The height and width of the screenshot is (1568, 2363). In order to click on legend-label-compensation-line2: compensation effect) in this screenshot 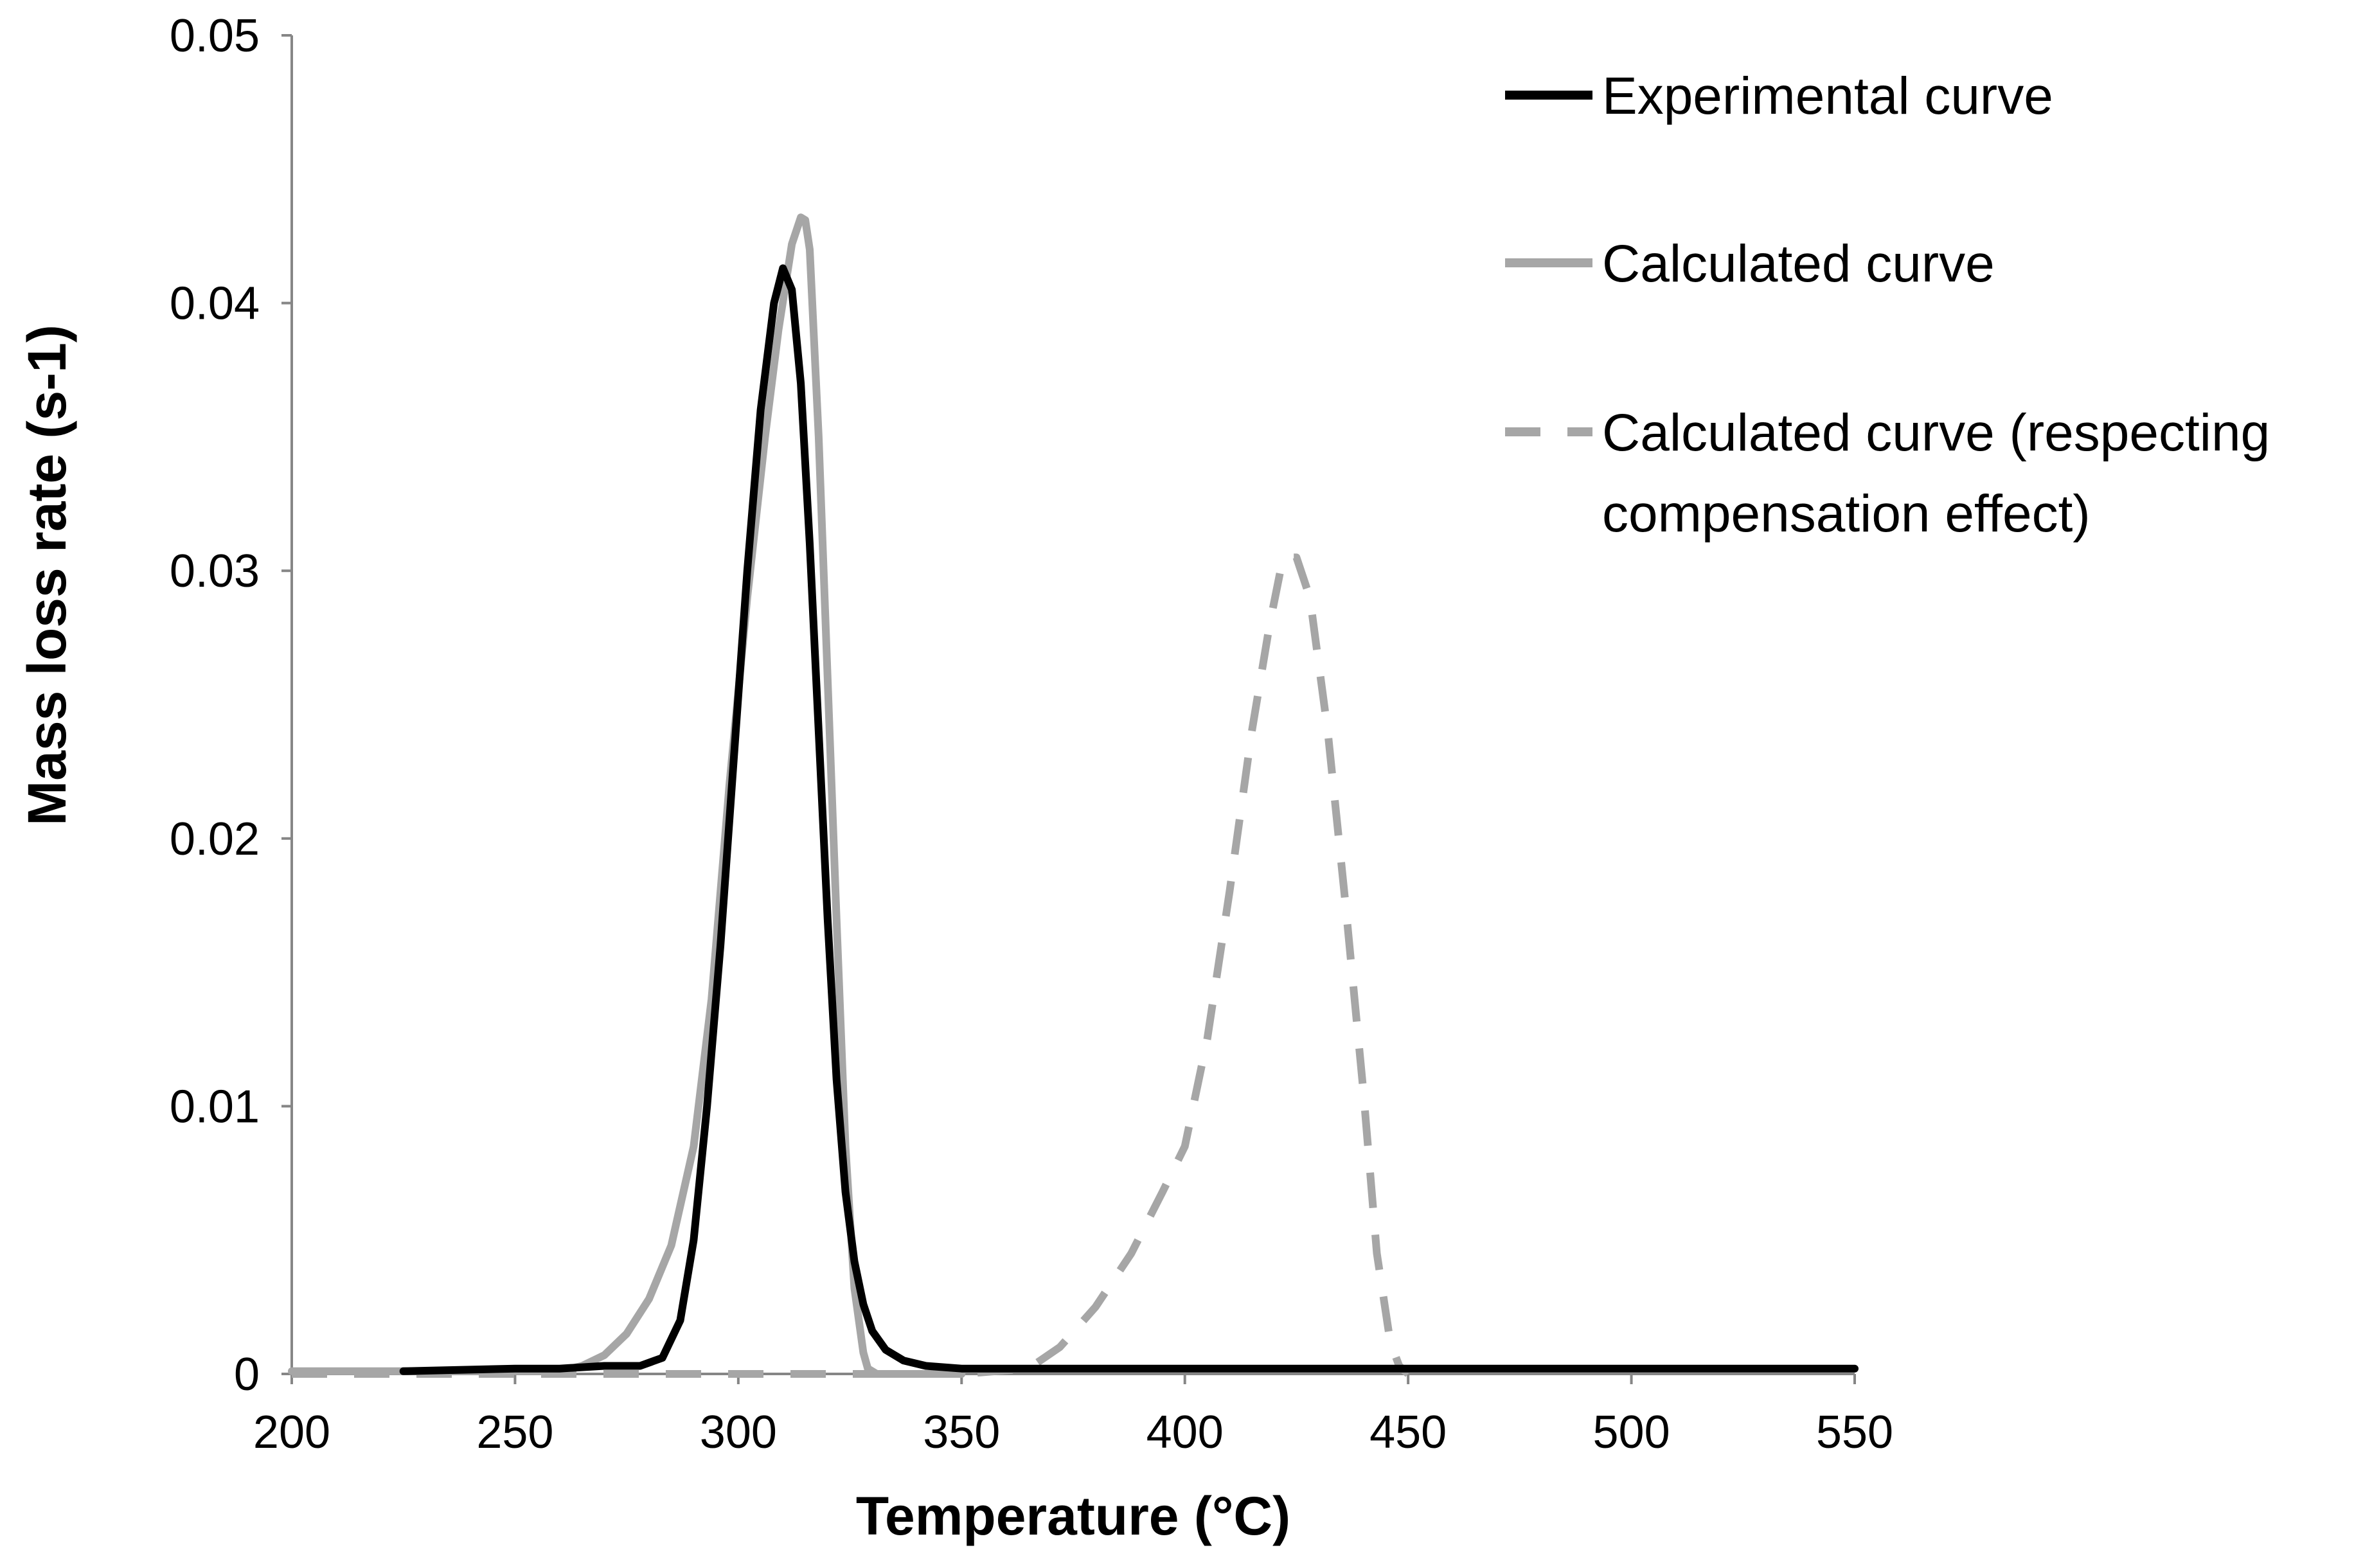, I will do `click(1846, 514)`.